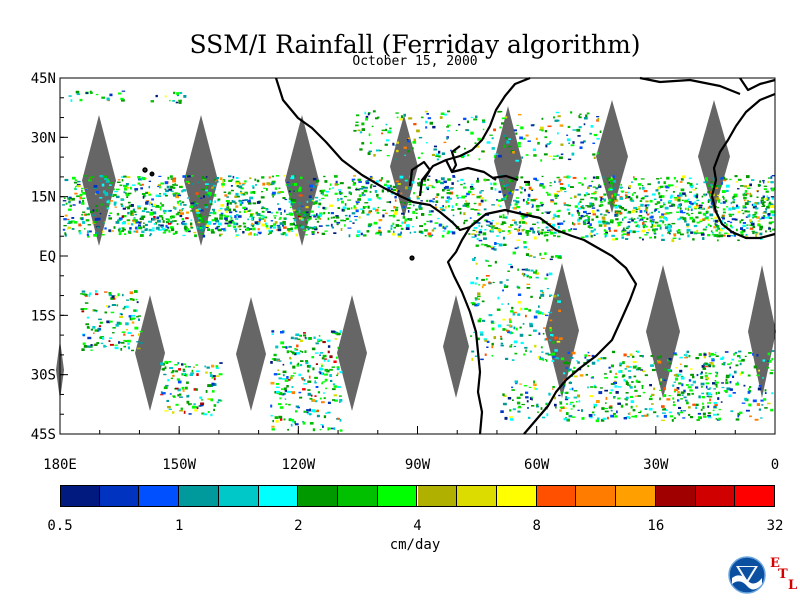  I want to click on lat-label: 45N, so click(43, 79).